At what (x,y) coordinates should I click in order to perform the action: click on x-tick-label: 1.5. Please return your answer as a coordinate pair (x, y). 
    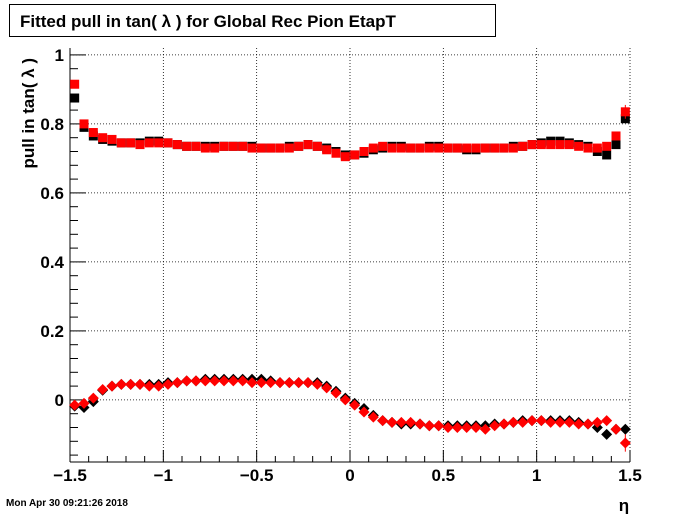
    Looking at the image, I should click on (630, 475).